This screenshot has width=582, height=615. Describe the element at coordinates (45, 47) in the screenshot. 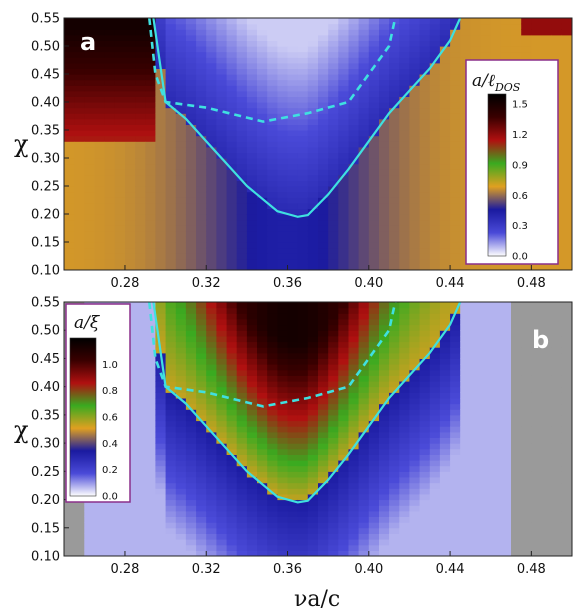

I see `y-tick-label: 0.50` at that location.